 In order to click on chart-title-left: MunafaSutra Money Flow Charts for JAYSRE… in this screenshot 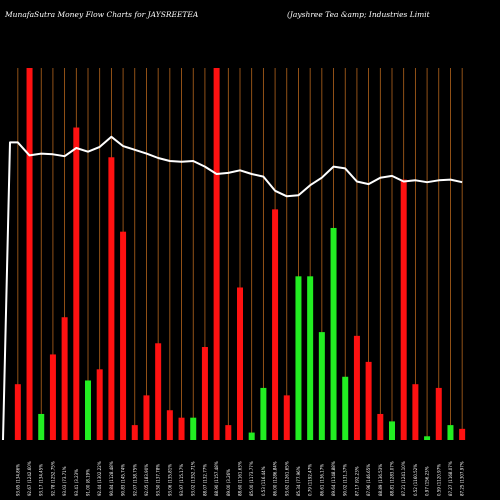, I will do `click(101, 14)`.